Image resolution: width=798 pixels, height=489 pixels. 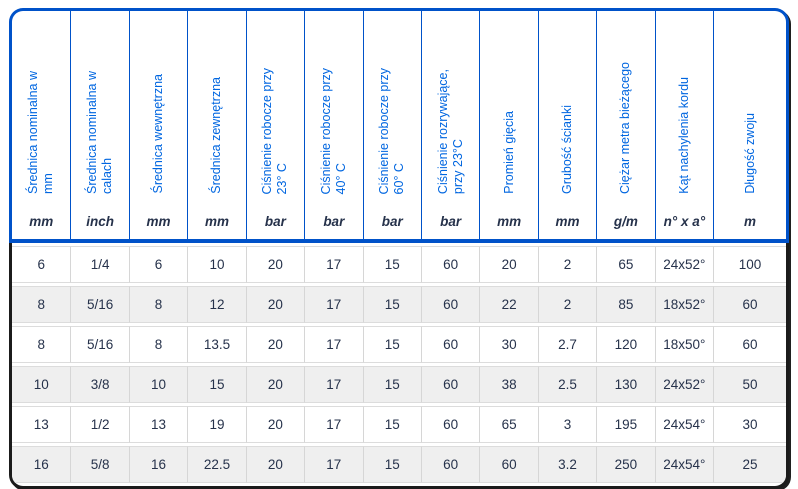 I want to click on column-header-label: Średnica nominalna w calach, so click(x=100, y=132).